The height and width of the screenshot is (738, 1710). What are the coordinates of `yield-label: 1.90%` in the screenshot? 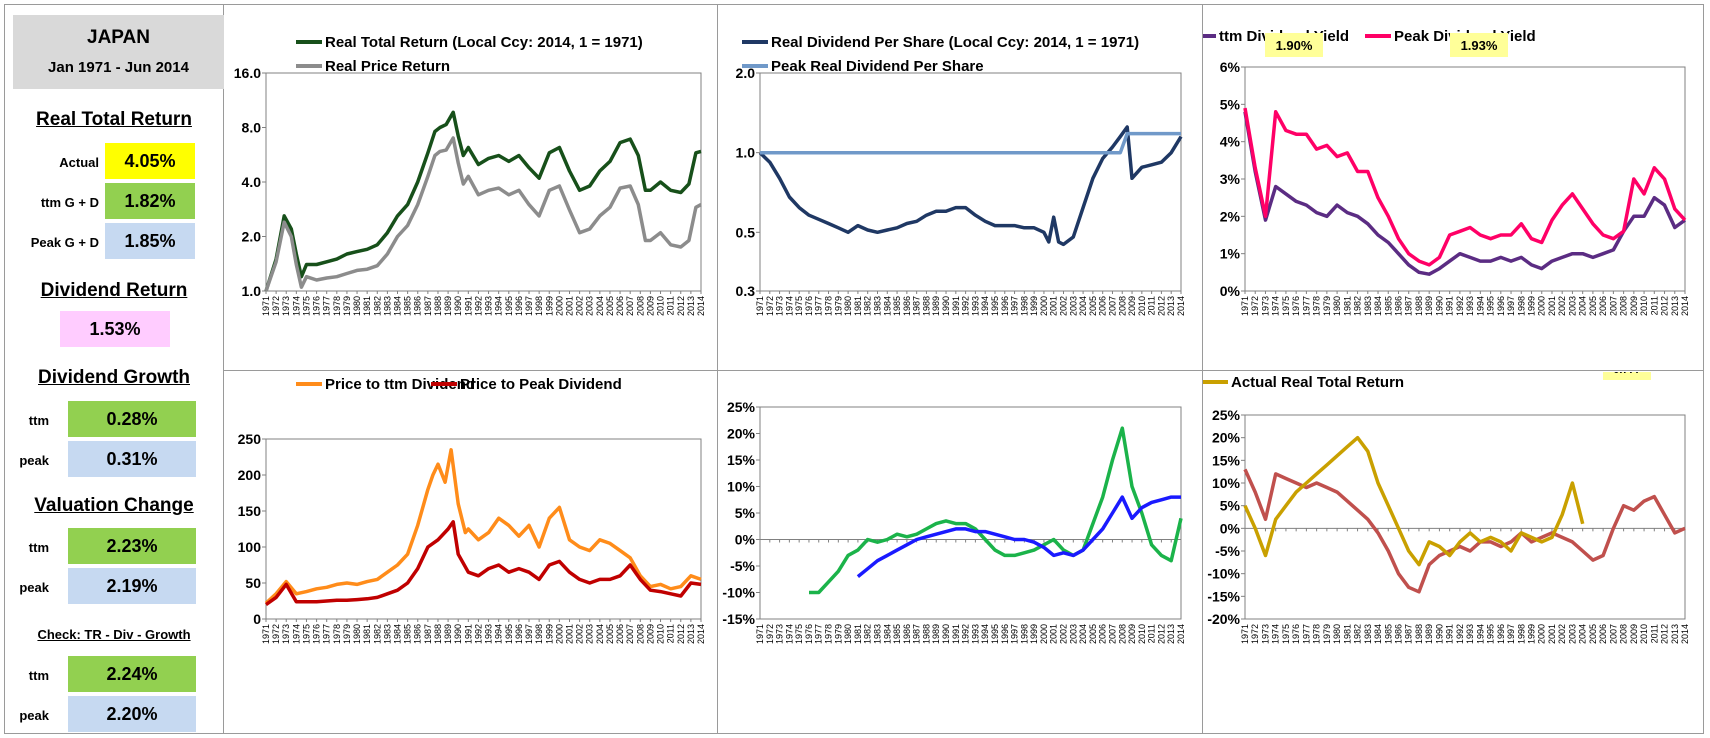 It's located at (1294, 45).